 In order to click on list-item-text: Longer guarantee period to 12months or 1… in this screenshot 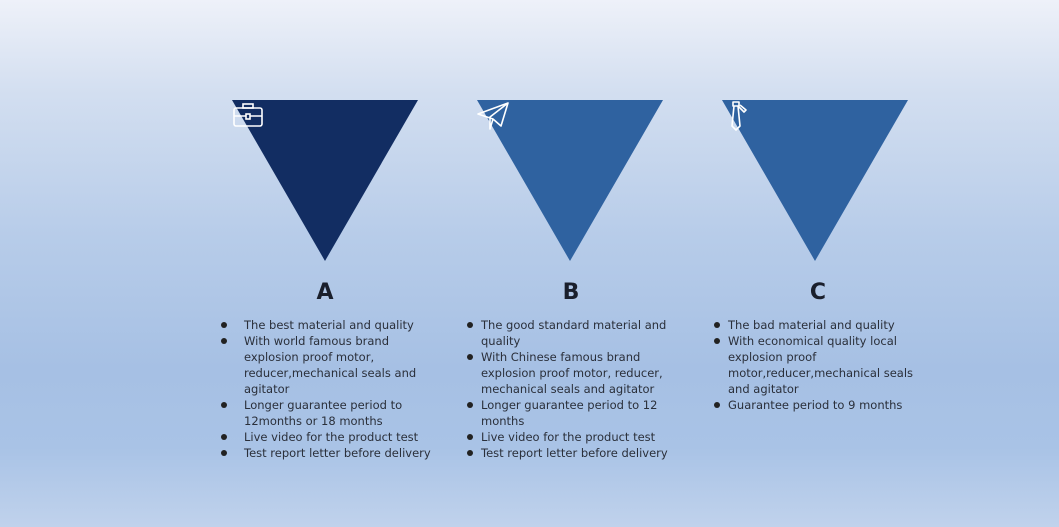, I will do `click(323, 413)`.